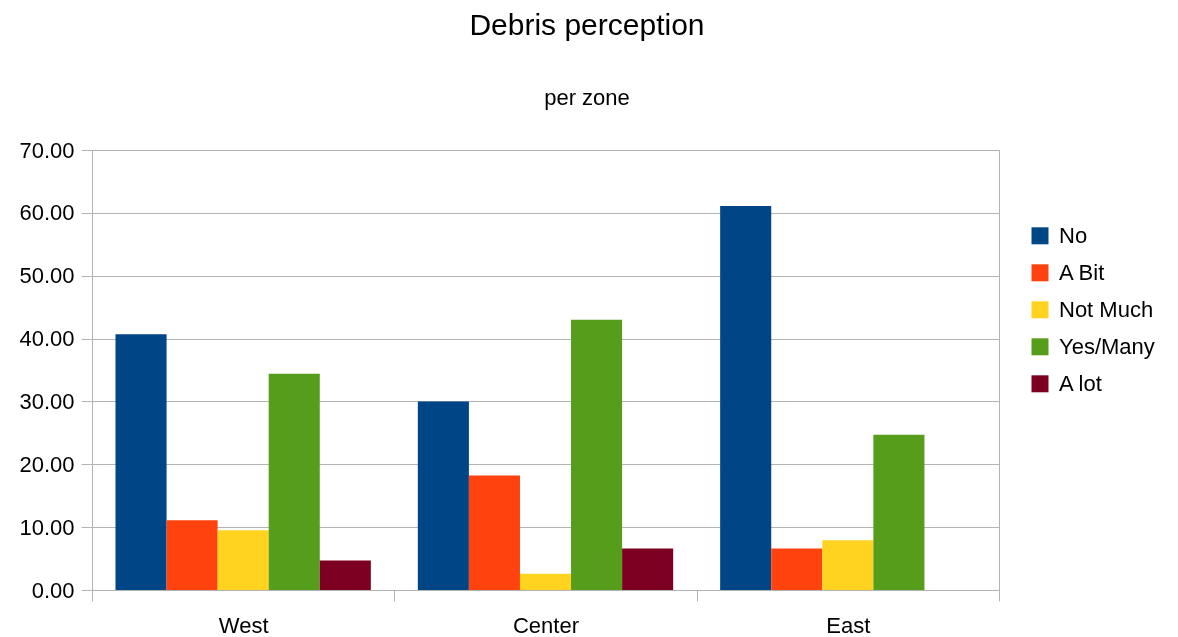 This screenshot has height=637, width=1178. What do you see at coordinates (47, 527) in the screenshot?
I see `y-tick-label: 10.00` at bounding box center [47, 527].